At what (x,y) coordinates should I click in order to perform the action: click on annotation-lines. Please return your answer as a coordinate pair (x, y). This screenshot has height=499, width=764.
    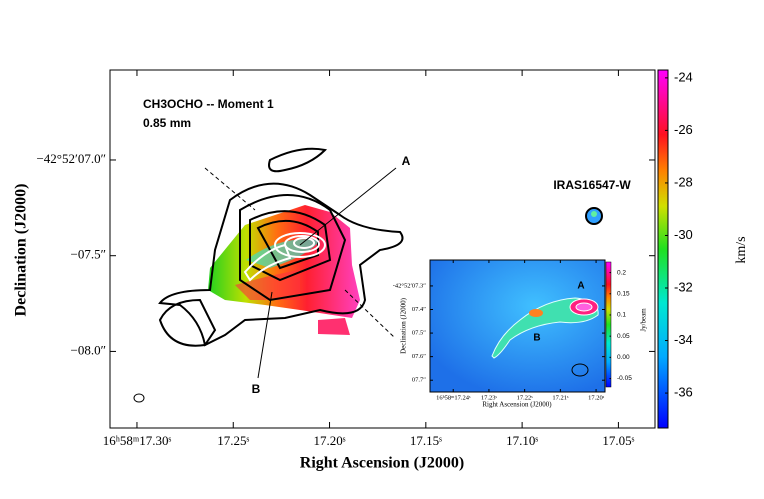
    Looking at the image, I should click on (300, 273).